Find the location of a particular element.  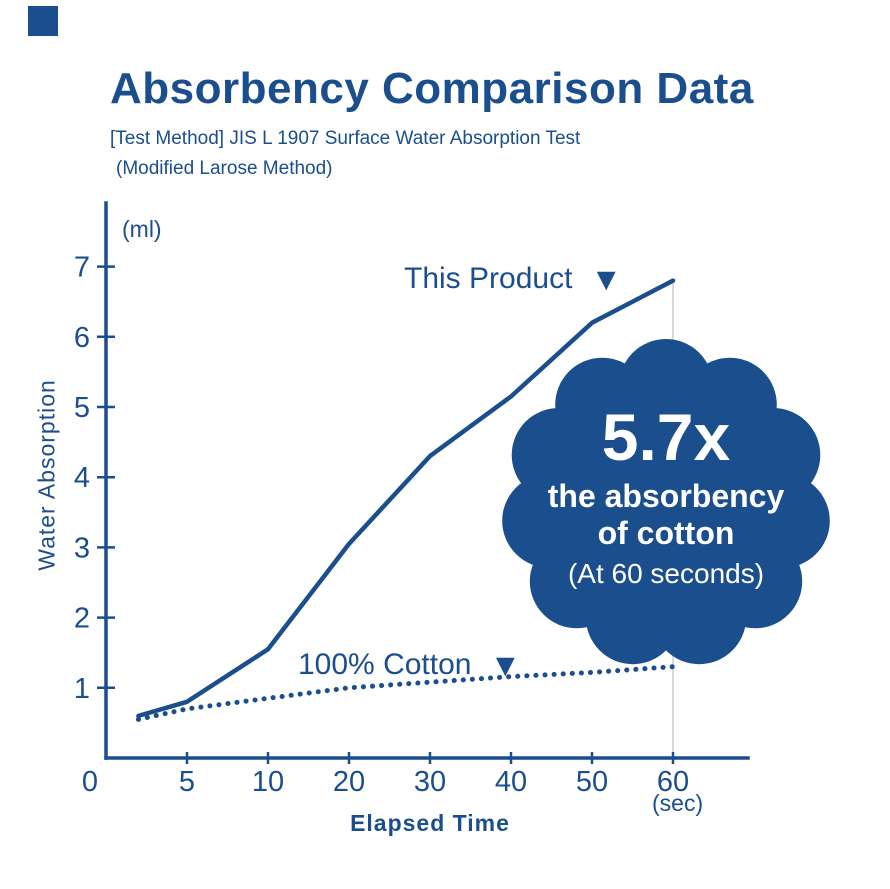

svg-text: 2 is located at coordinates (82, 619).